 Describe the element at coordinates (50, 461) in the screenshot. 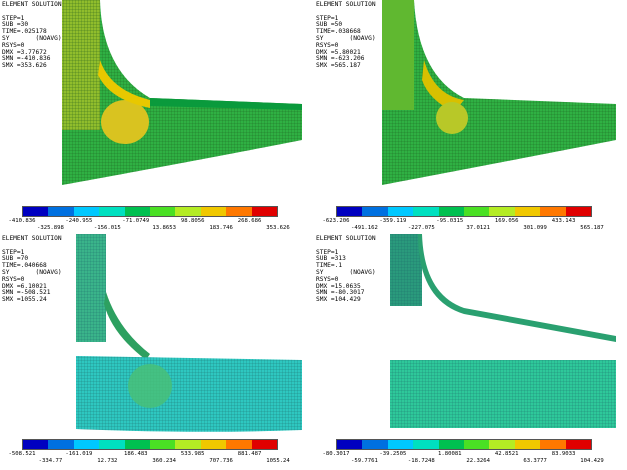

I see `legend-tick-label: -334.77` at that location.